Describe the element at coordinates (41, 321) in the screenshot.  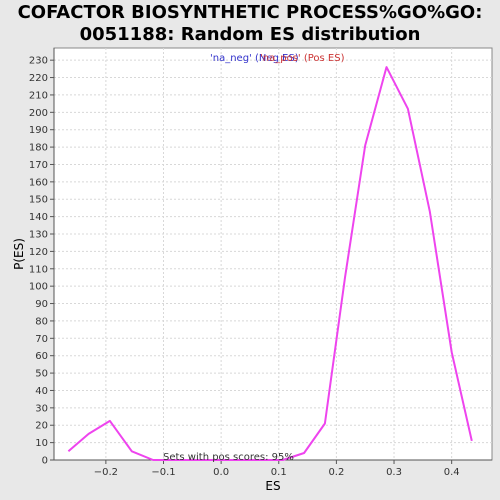
I see `y-tick-label: 80` at that location.